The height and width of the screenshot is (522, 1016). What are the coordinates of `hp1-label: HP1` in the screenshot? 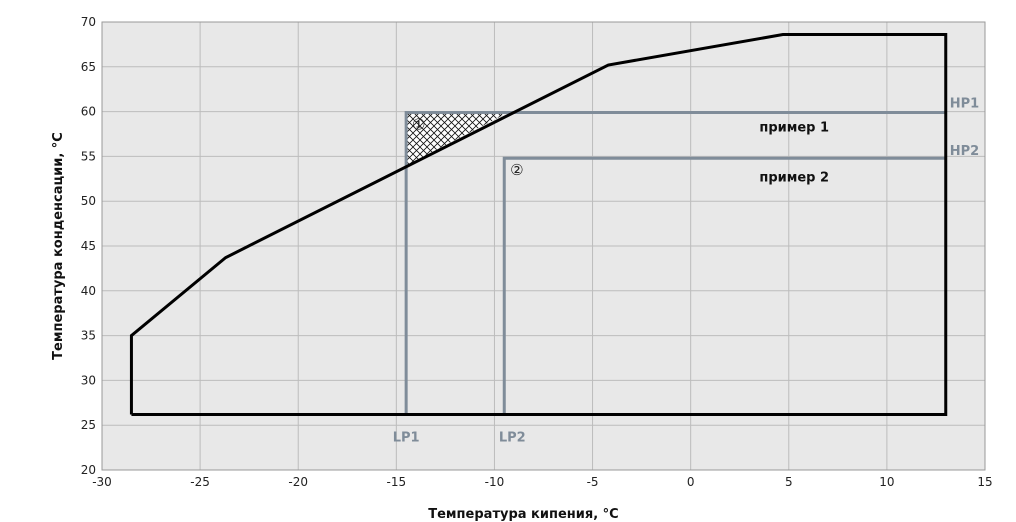 It's located at (964, 103).